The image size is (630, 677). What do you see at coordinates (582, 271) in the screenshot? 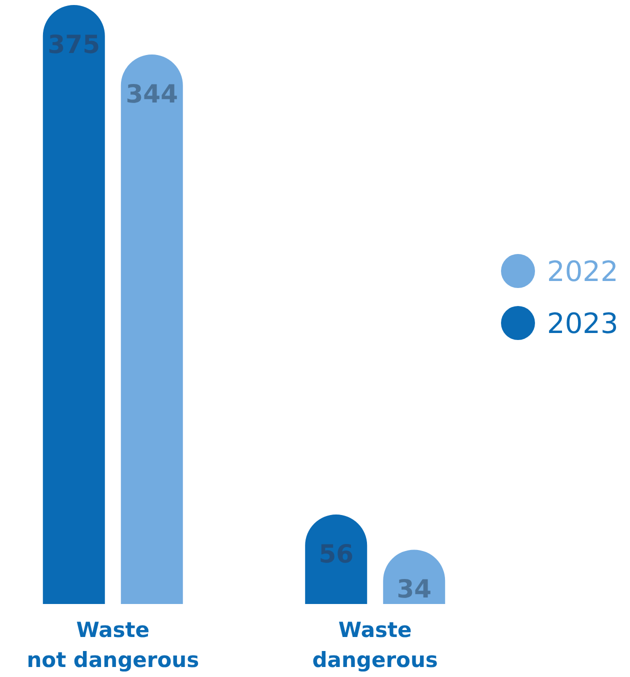
I see `legend-label: 2022` at bounding box center [582, 271].